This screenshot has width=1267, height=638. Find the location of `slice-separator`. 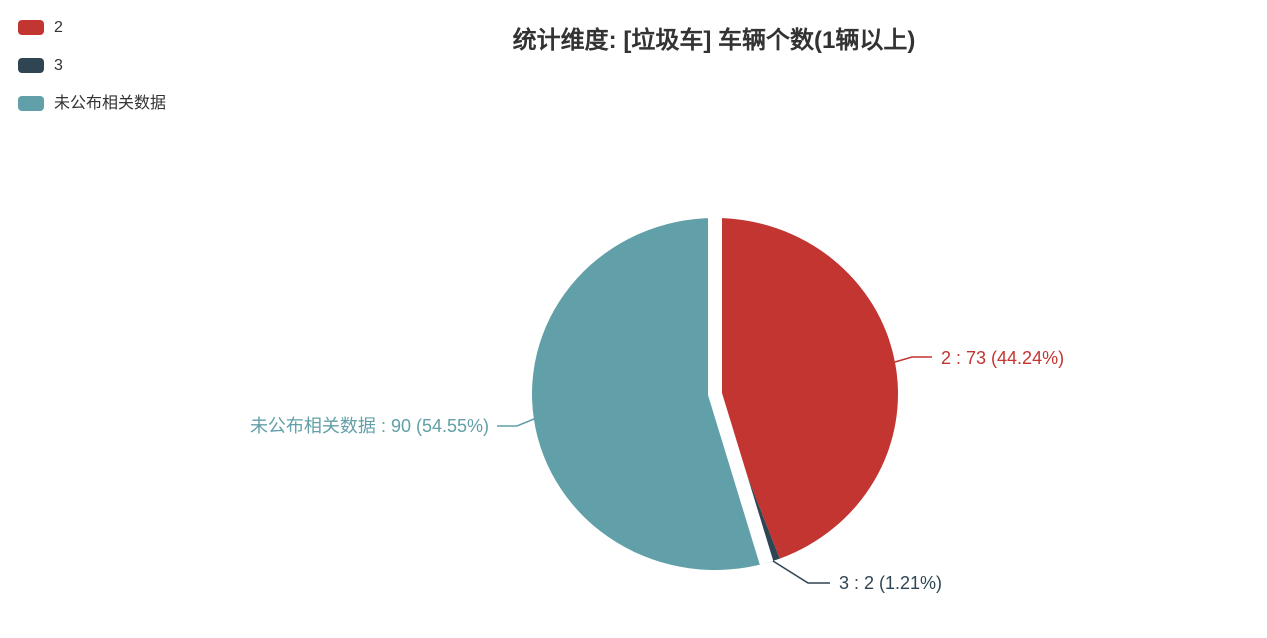

slice-separator is located at coordinates (741, 391).